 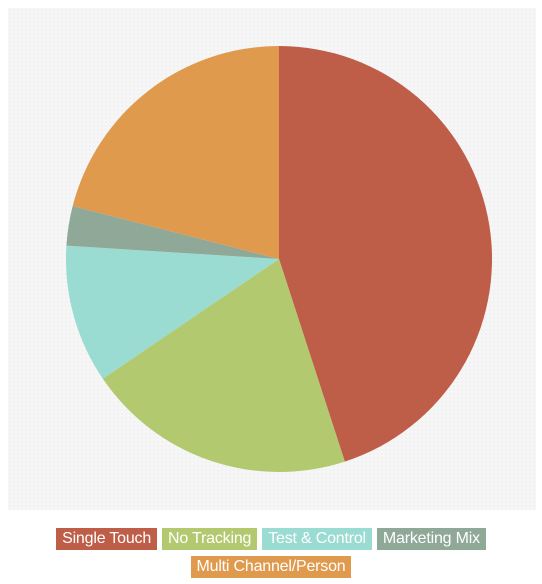 I want to click on legend-item-single-touch: Single Touch, so click(x=107, y=539).